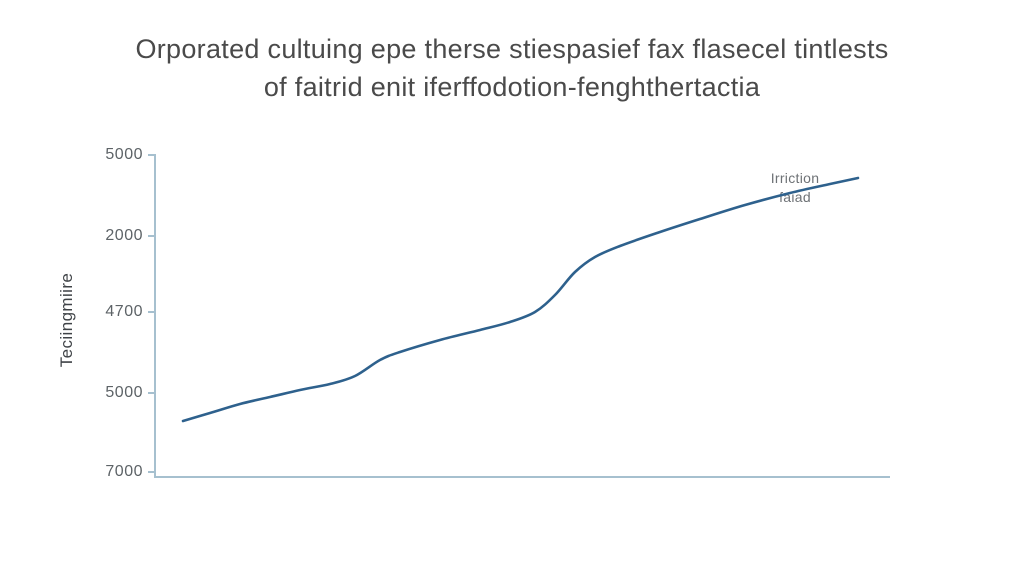 This screenshot has width=1024, height=585. Describe the element at coordinates (795, 178) in the screenshot. I see `line-annotation-line-1: Irriction` at that location.